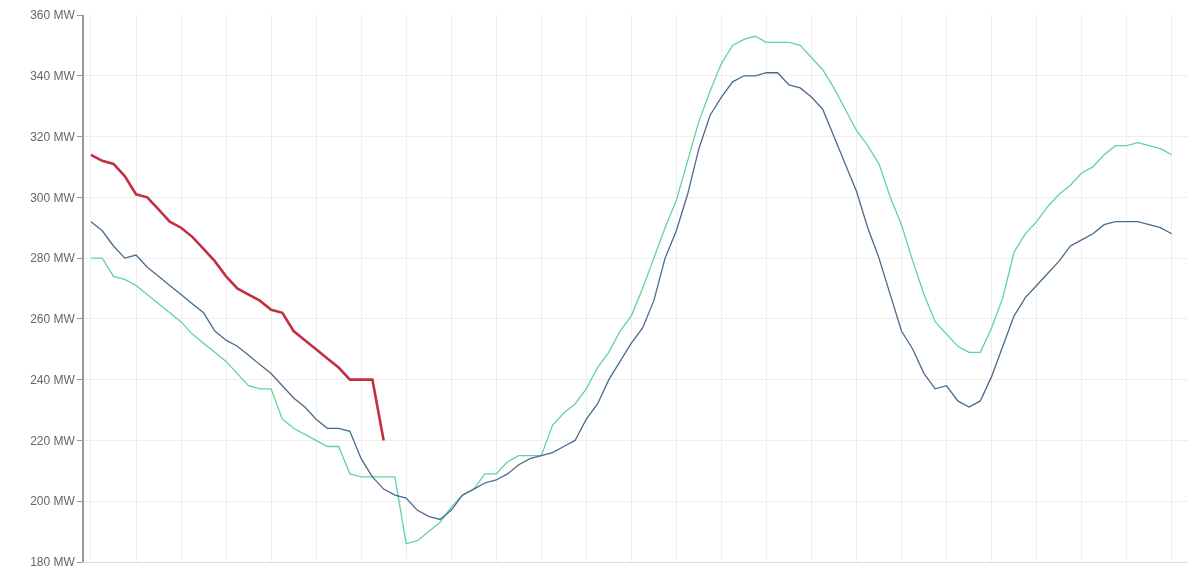 Image resolution: width=1196 pixels, height=577 pixels. Describe the element at coordinates (53, 379) in the screenshot. I see `y-tick-label: 240 MW` at that location.